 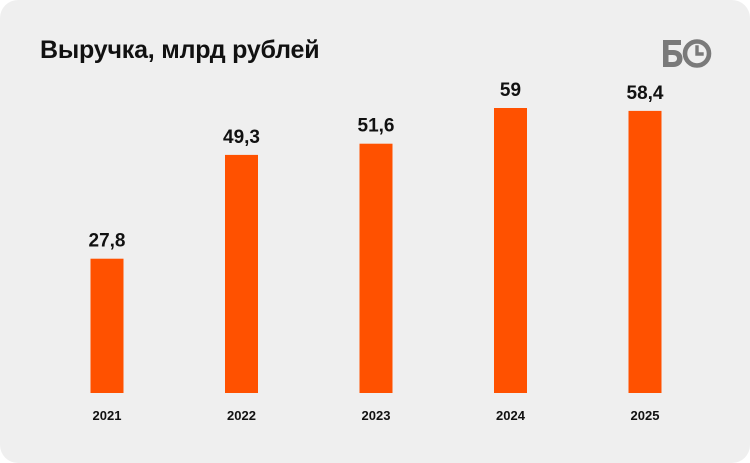 I want to click on bar-2024, so click(x=510, y=250).